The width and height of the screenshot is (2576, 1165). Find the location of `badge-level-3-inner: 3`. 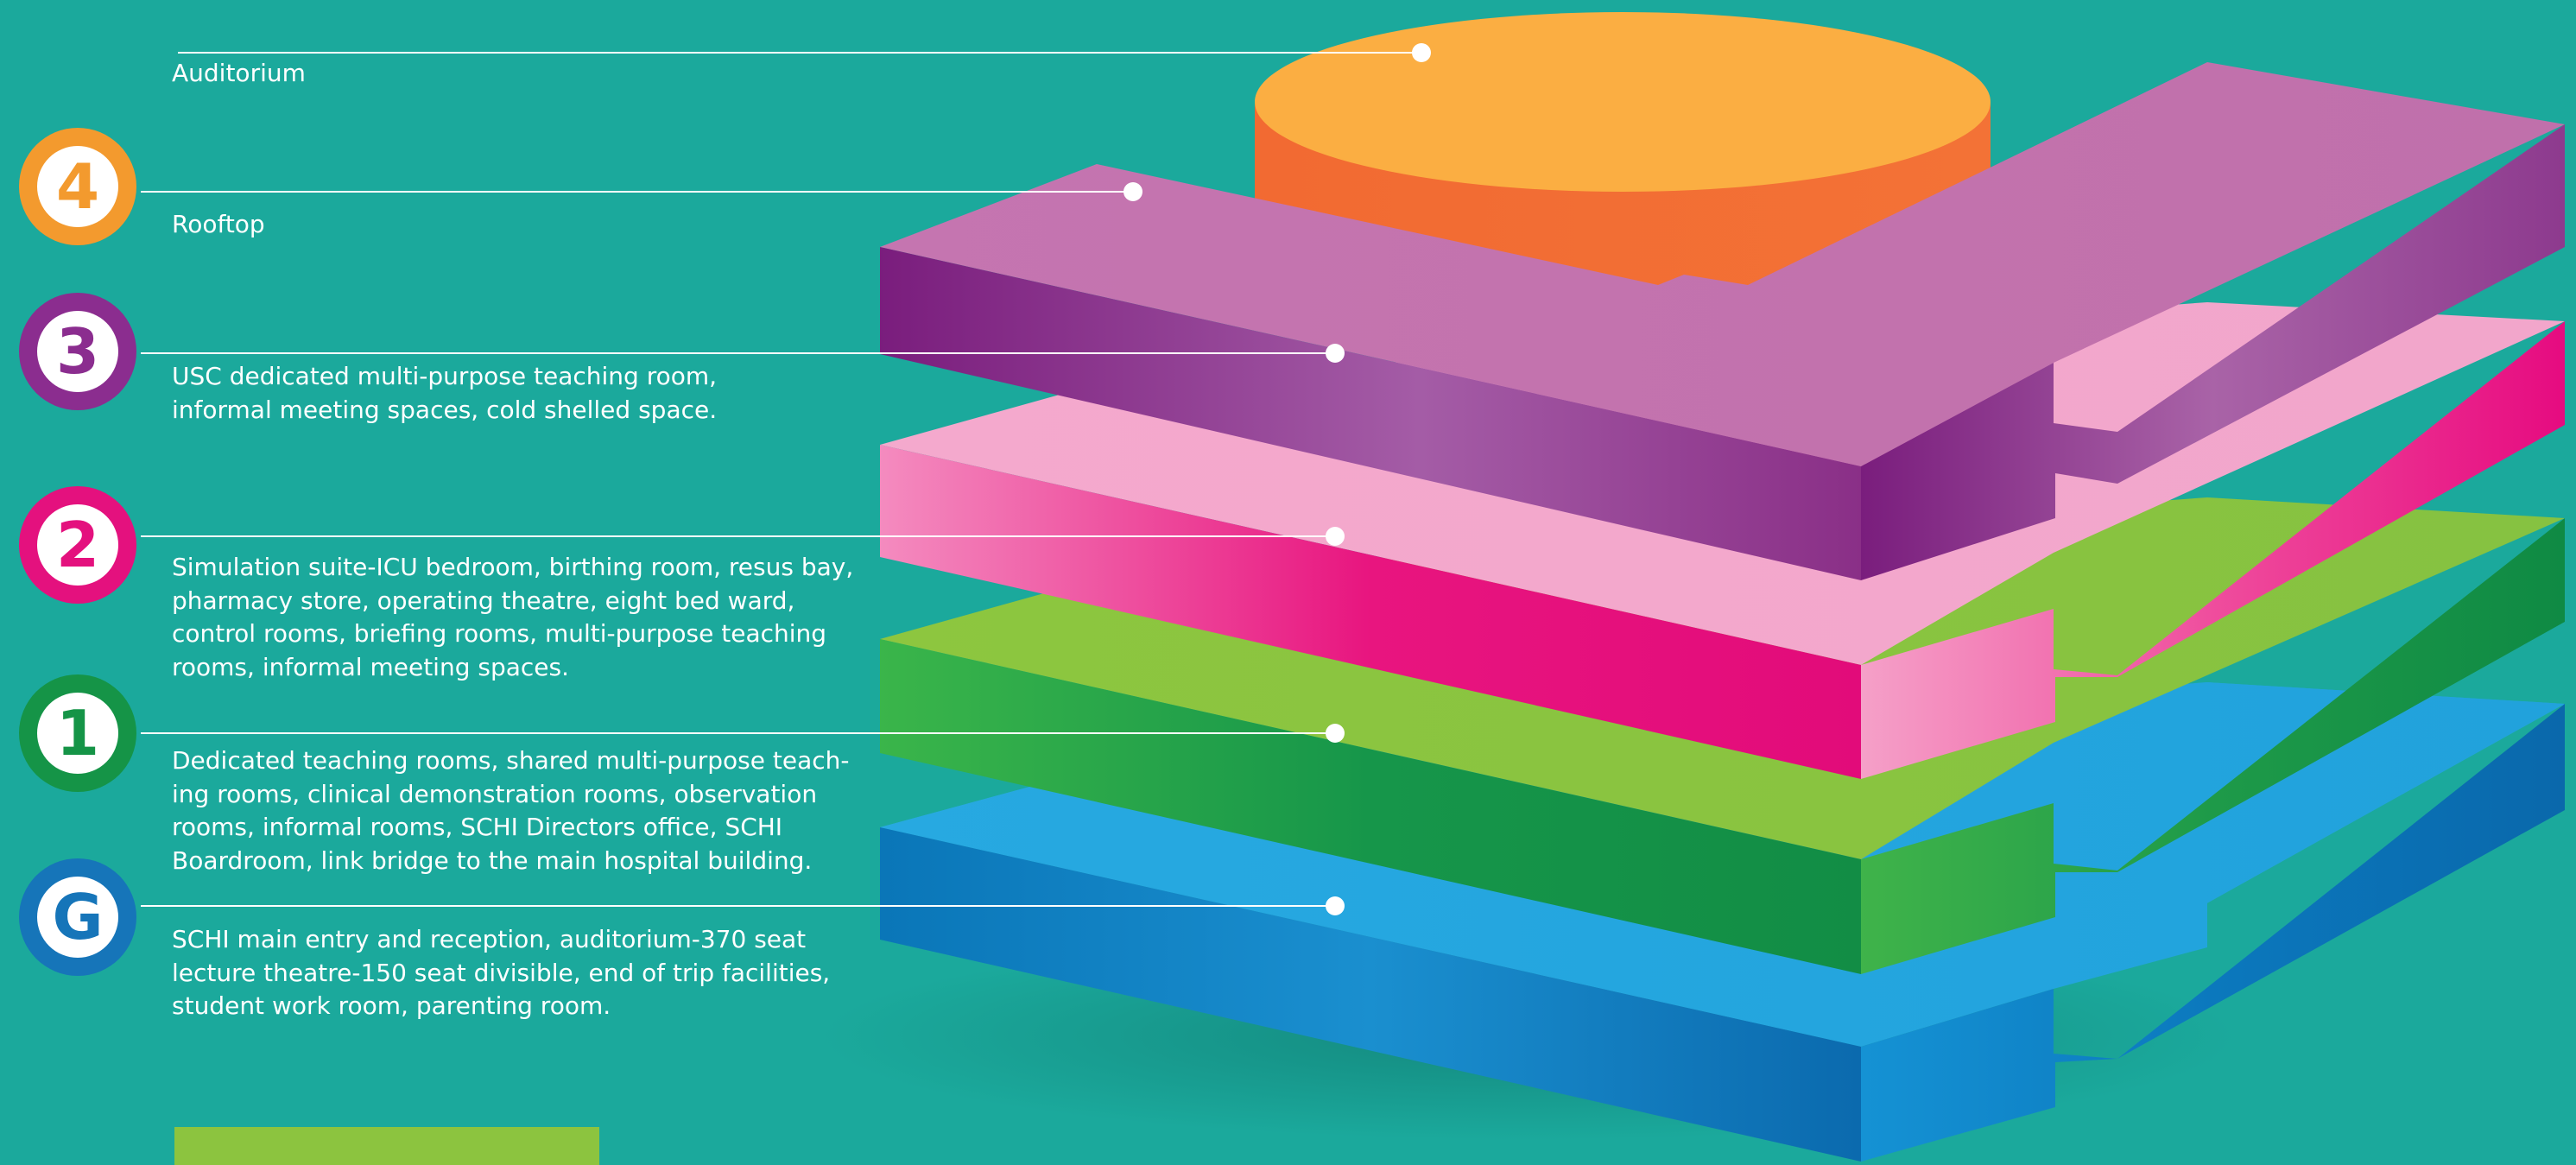

badge-level-3-inner: 3 is located at coordinates (77, 351).